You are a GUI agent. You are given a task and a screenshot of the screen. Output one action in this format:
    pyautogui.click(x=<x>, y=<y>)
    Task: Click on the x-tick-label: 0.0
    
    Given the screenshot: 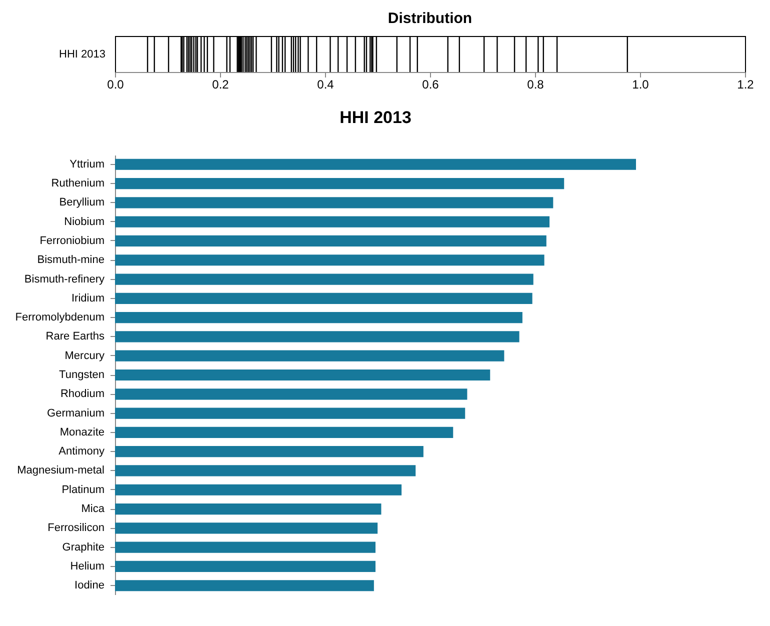 What is the action you would take?
    pyautogui.click(x=115, y=85)
    